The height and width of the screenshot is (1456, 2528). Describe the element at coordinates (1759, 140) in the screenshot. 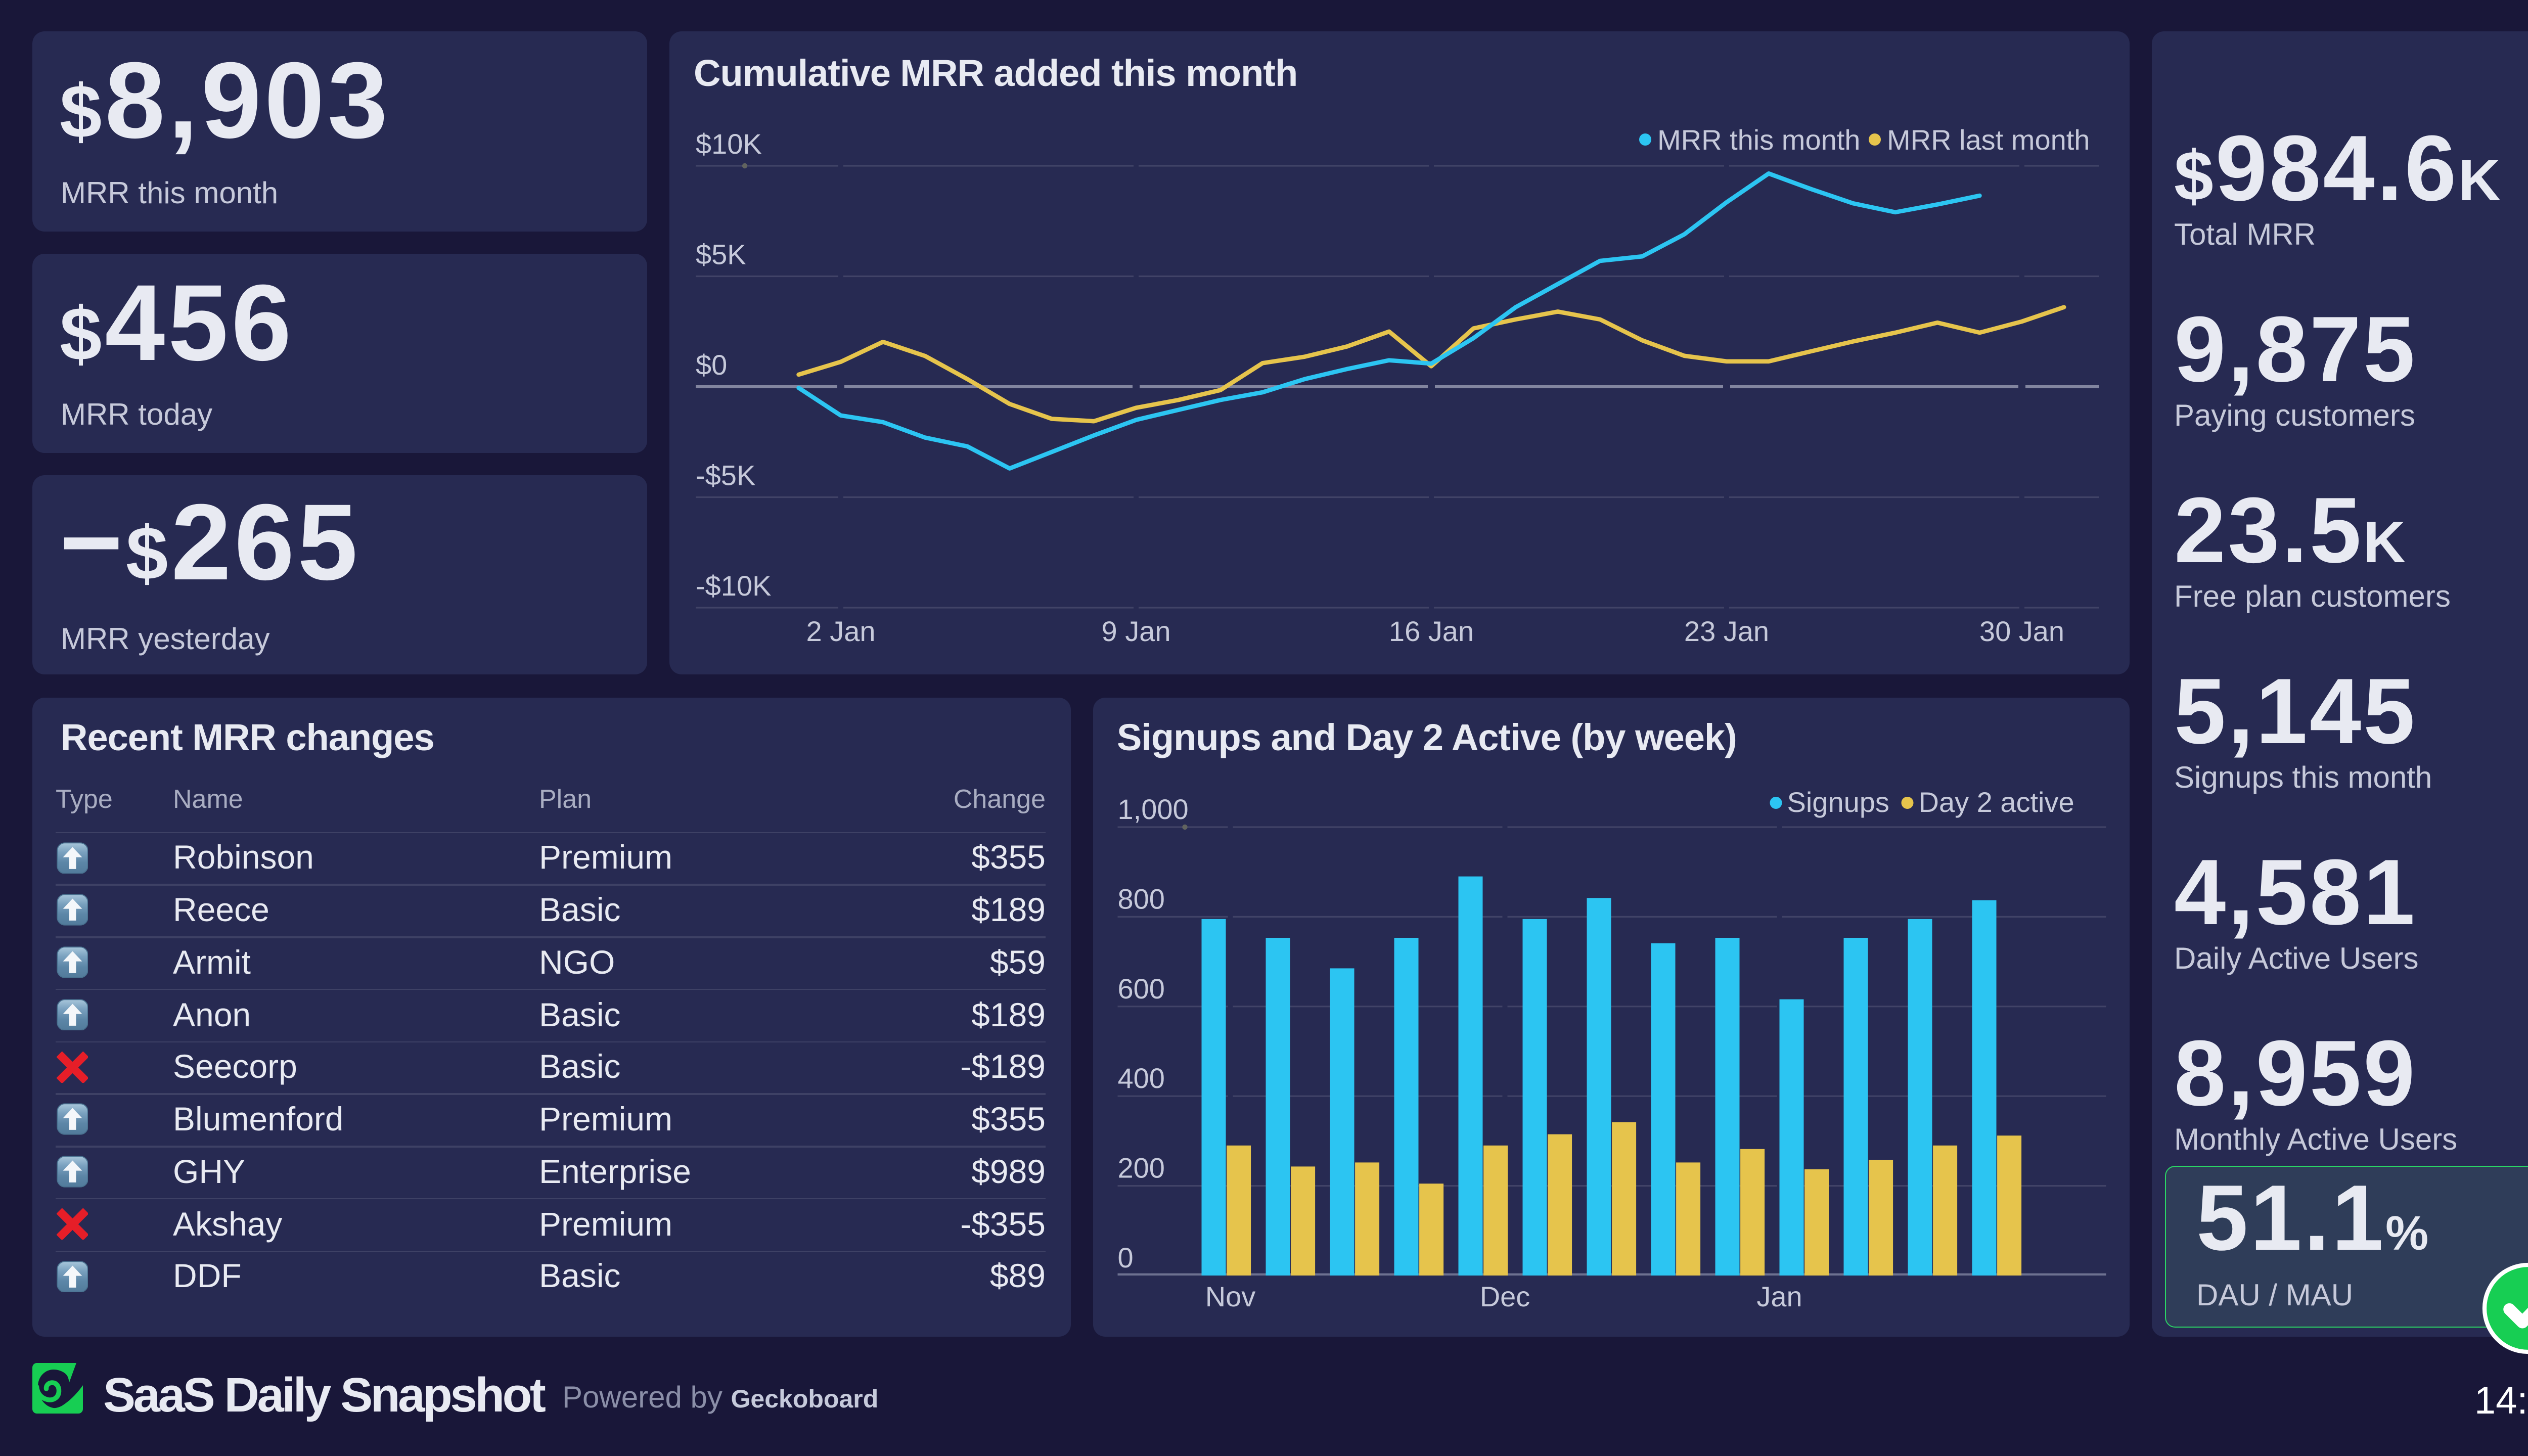

I see `svg-text: MRR this month` at that location.